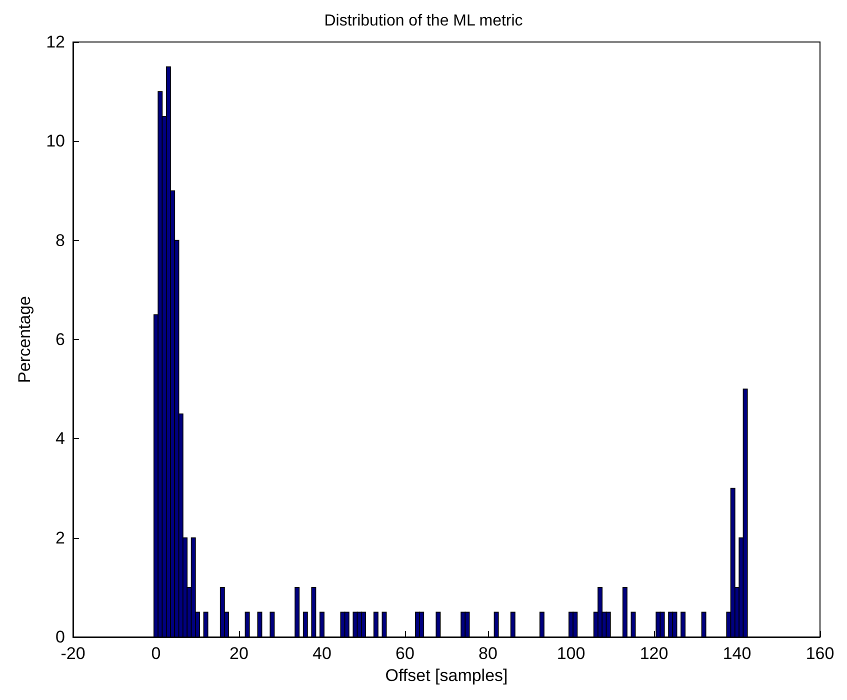 The image size is (847, 700). I want to click on x-tick-label: 60, so click(405, 653).